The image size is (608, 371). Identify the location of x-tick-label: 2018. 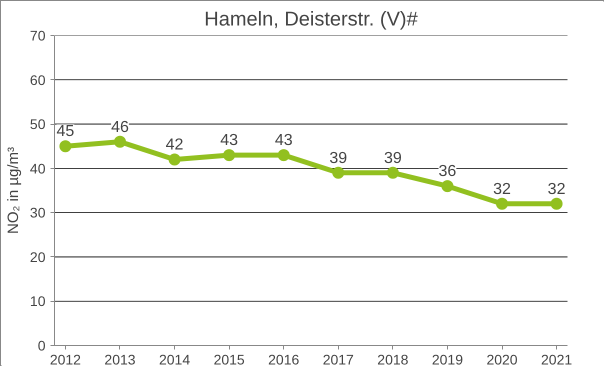
(393, 360).